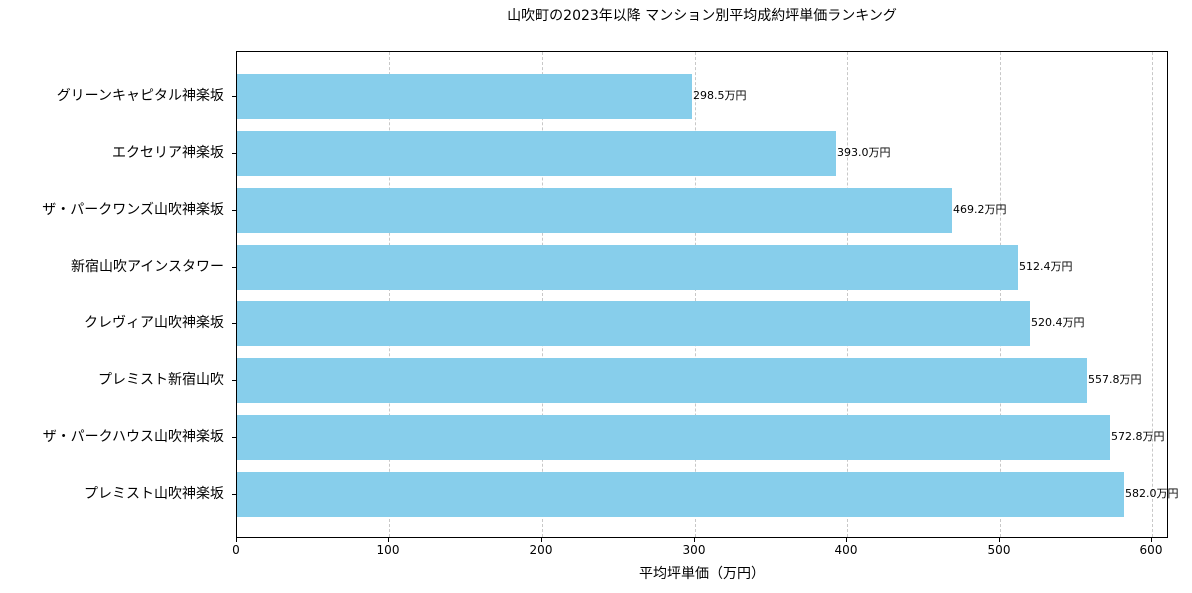  What do you see at coordinates (140, 96) in the screenshot?
I see `y-label-0: グリーンキャピタル神楽坂` at bounding box center [140, 96].